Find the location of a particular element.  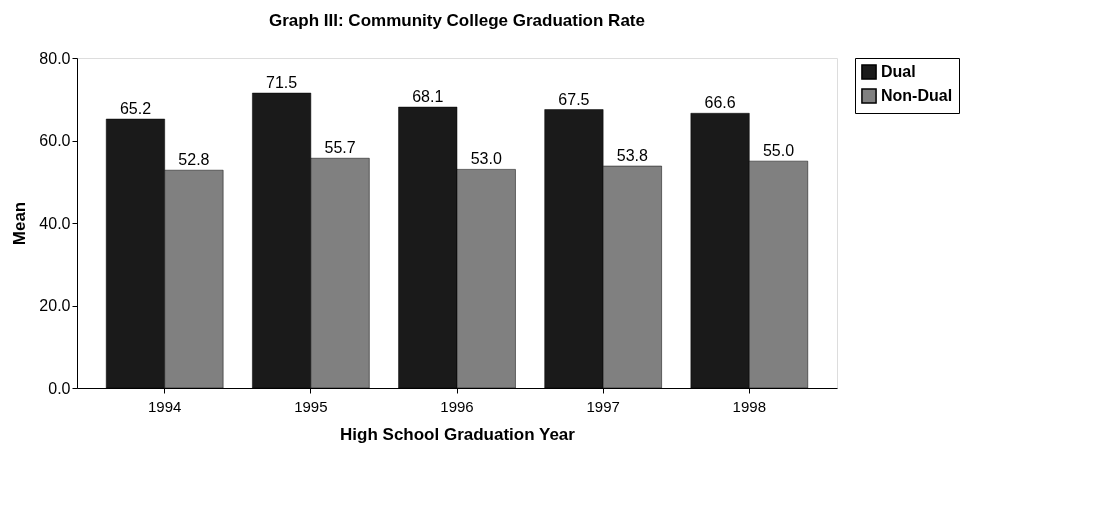

data-label: 71.5 is located at coordinates (282, 83).